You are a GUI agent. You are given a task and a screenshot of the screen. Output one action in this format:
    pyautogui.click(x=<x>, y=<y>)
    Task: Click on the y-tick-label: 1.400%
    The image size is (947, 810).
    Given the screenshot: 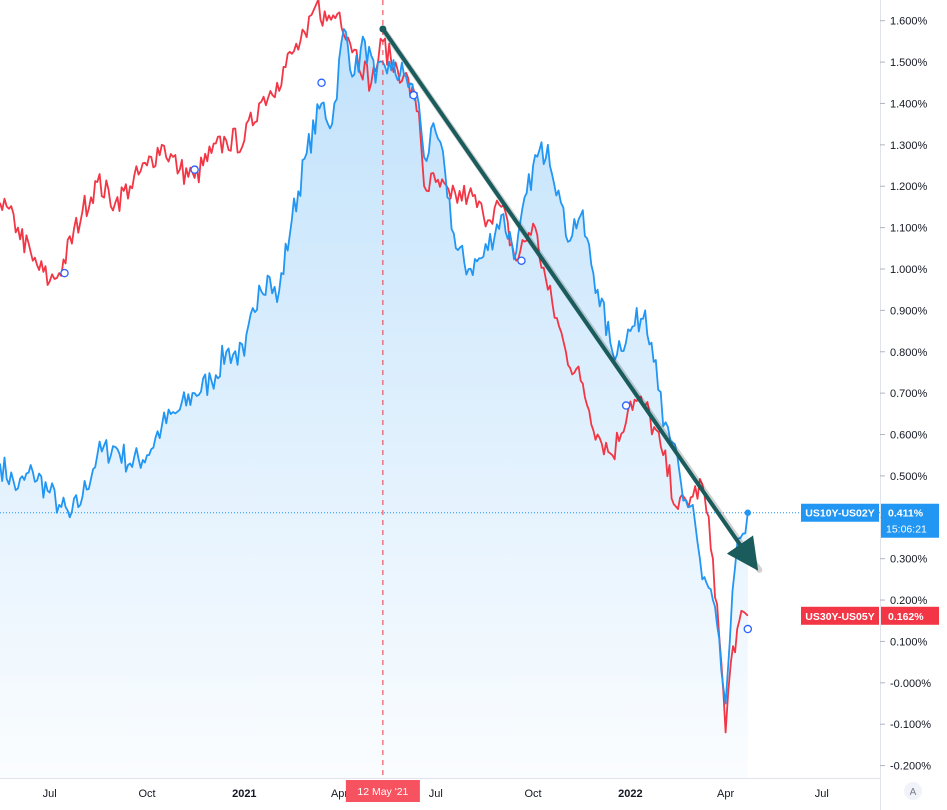 What is the action you would take?
    pyautogui.click(x=909, y=104)
    